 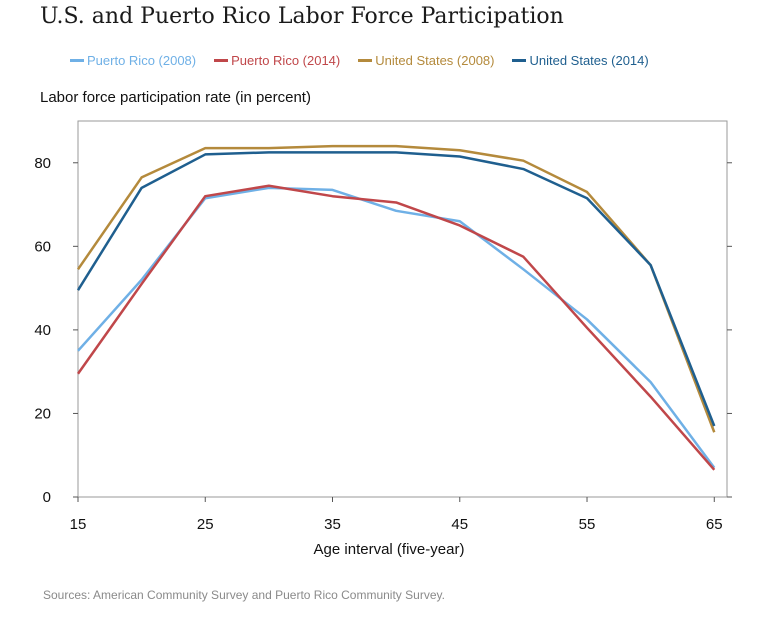 I want to click on x-tick-label: 15, so click(x=78, y=524).